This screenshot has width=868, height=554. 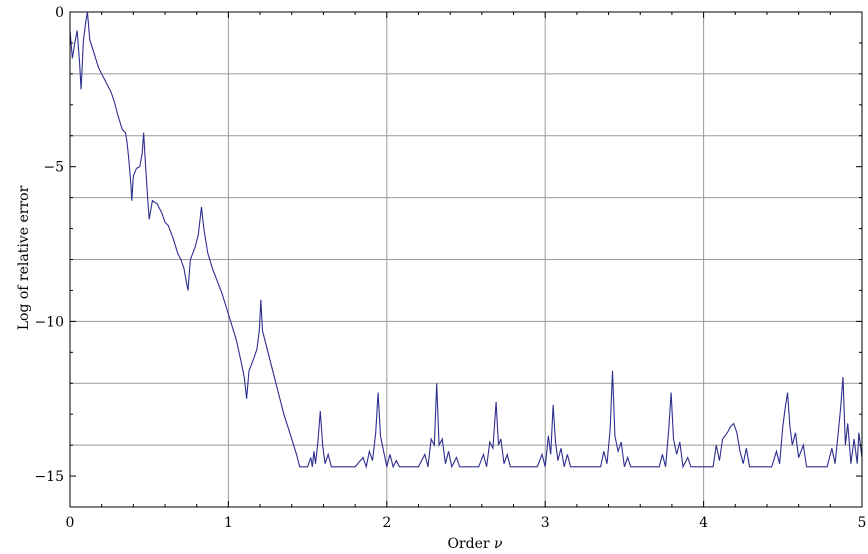 I want to click on x-tick-label-0: 0, so click(x=70, y=523).